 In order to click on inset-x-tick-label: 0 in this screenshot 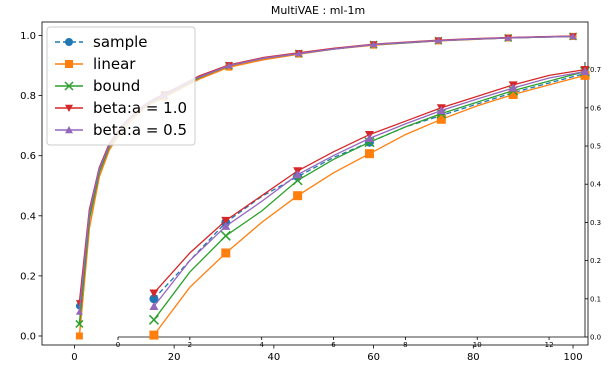, I will do `click(118, 345)`.